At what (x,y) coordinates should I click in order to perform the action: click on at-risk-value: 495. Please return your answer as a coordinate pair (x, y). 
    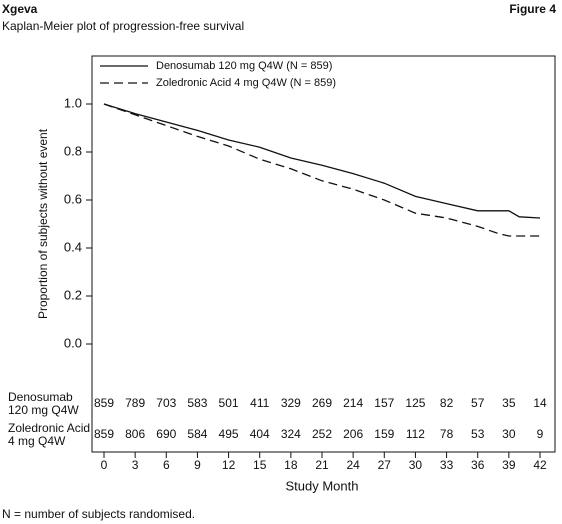
    Looking at the image, I should click on (229, 434).